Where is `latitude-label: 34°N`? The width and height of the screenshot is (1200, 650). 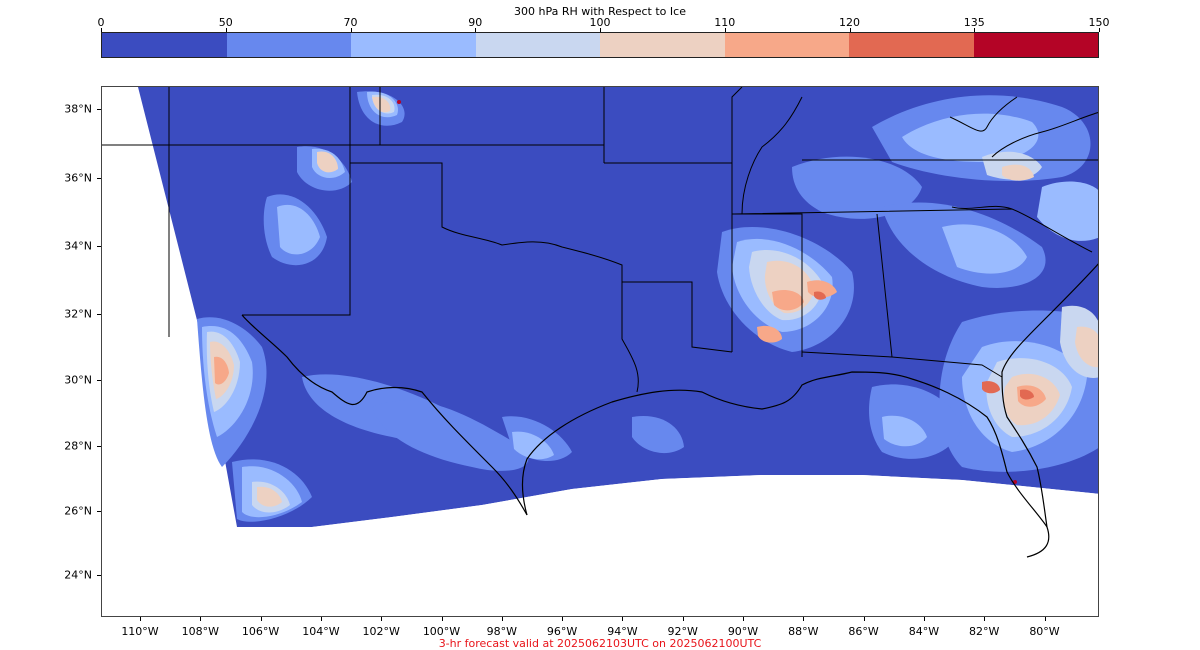
latitude-label: 34°N is located at coordinates (78, 246).